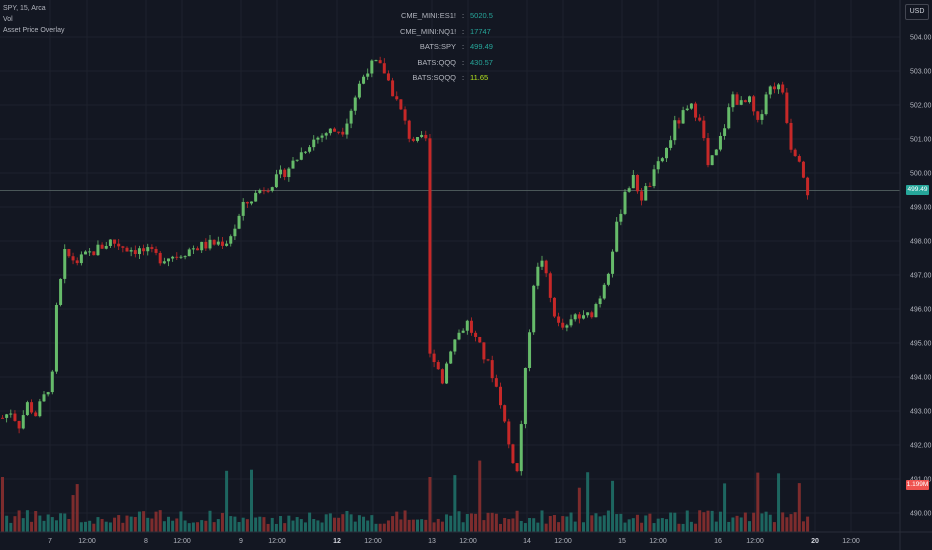 The image size is (932, 550). Describe the element at coordinates (428, 16) in the screenshot. I see `overlay-symbol: CME_MINI:ES1!` at that location.